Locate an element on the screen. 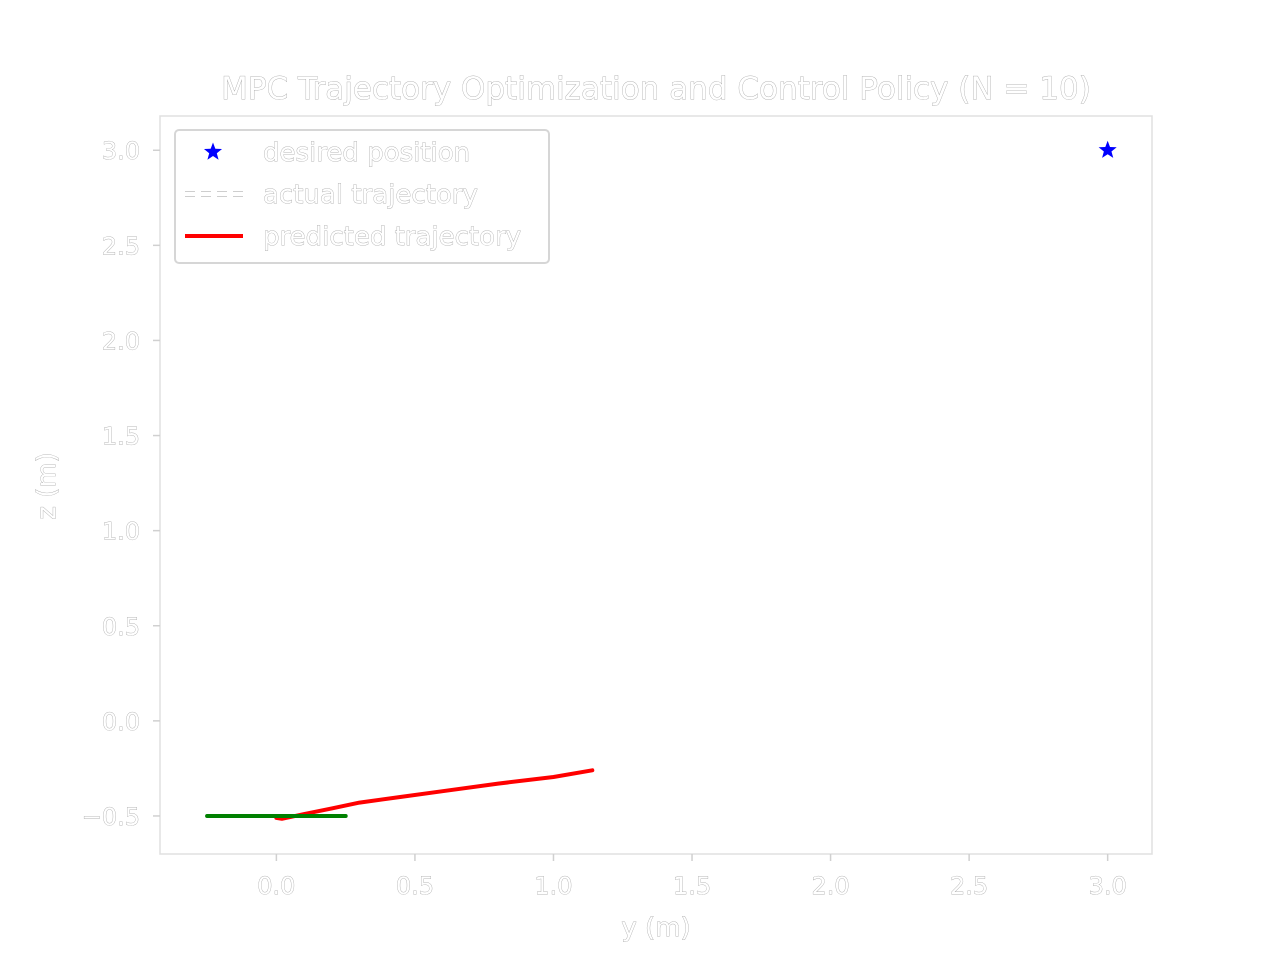  x-tick-label: 0.5 is located at coordinates (415, 886).